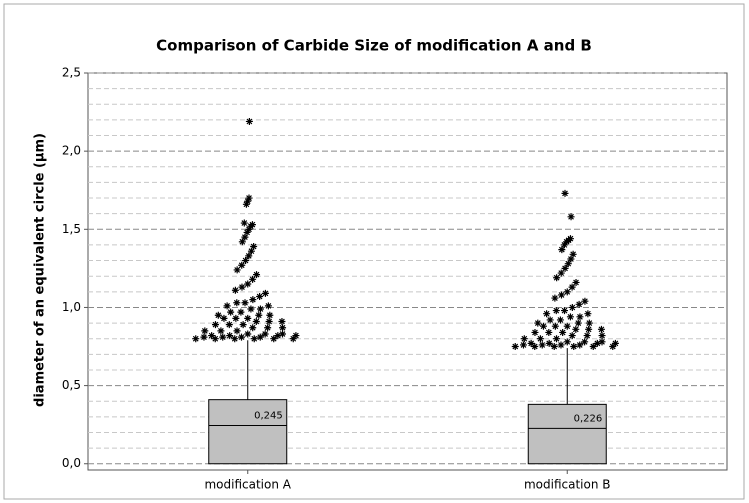 The image size is (749, 503). Describe the element at coordinates (40, 270) in the screenshot. I see `y-axis-label: diameter of an equivalent circle (µm)` at that location.